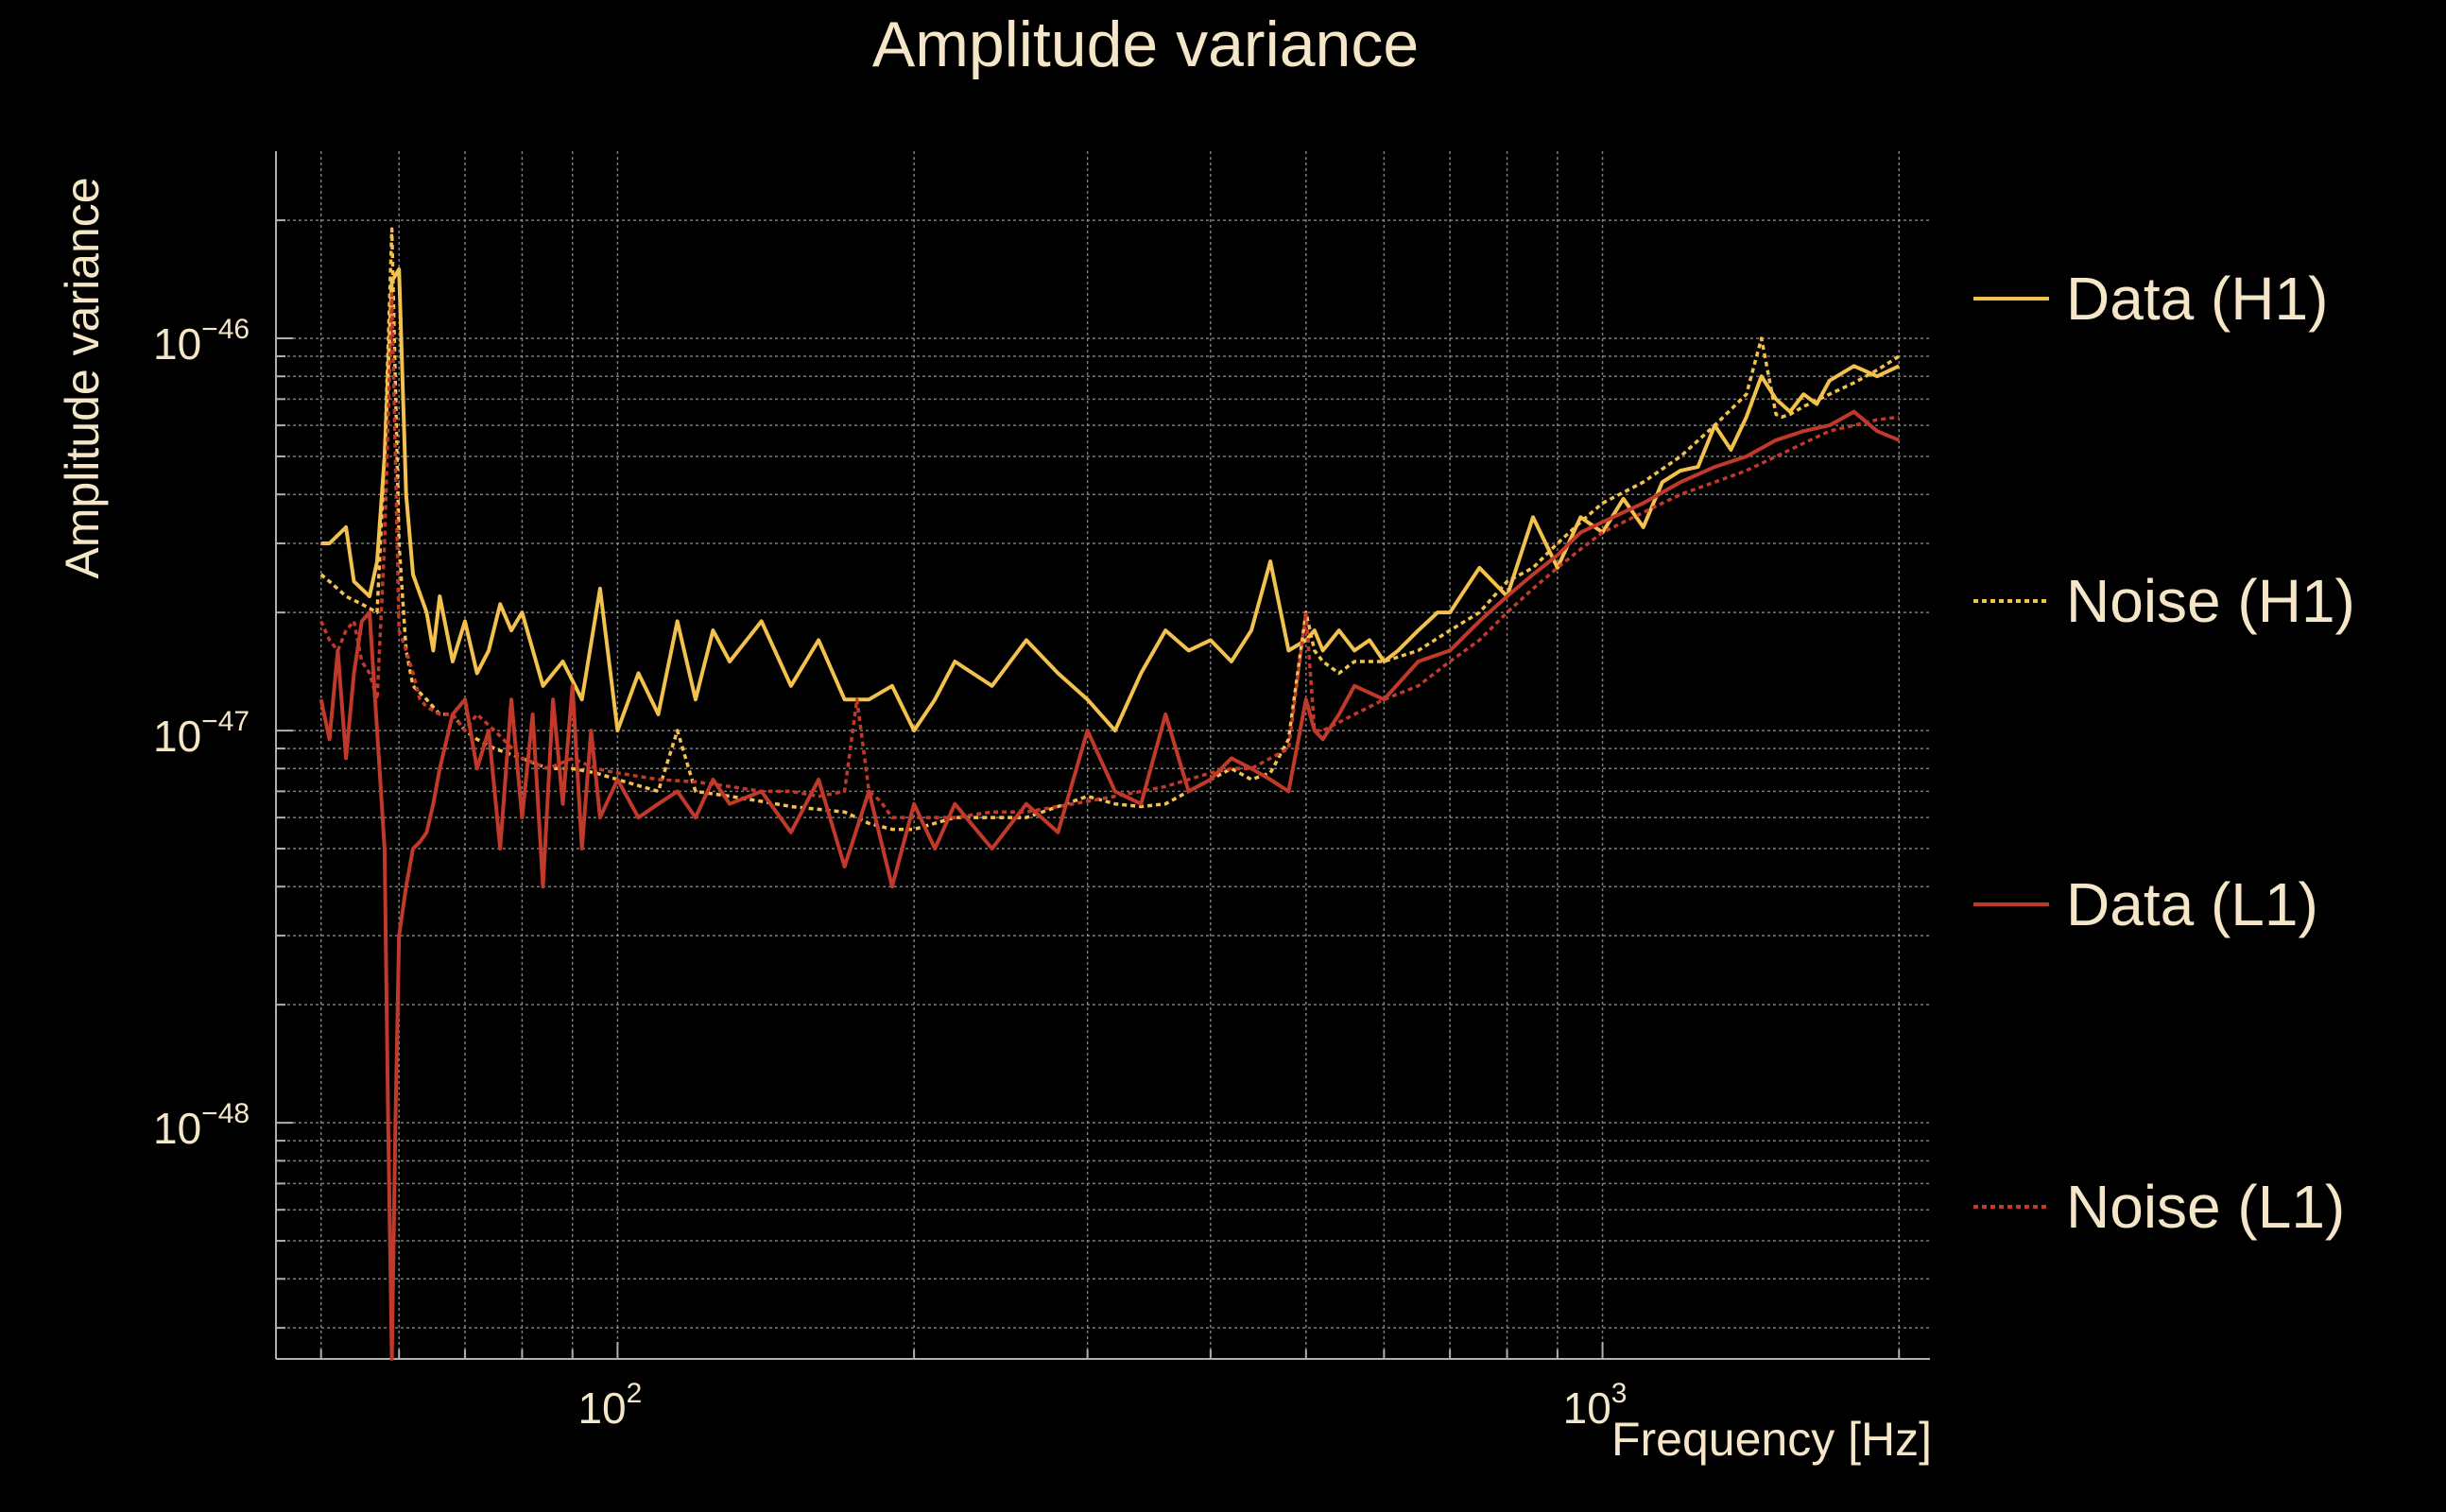 This screenshot has width=2446, height=1512. Describe the element at coordinates (1145, 44) in the screenshot. I see `chart-title: Amplitude variance` at that location.